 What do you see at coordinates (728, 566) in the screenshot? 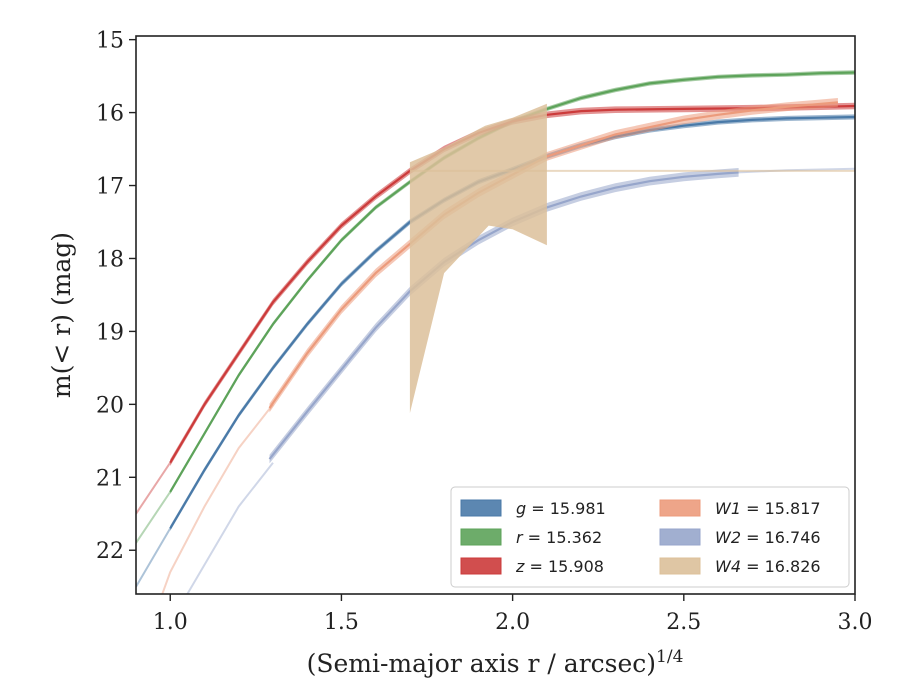
I see `legend-band: W4` at bounding box center [728, 566].